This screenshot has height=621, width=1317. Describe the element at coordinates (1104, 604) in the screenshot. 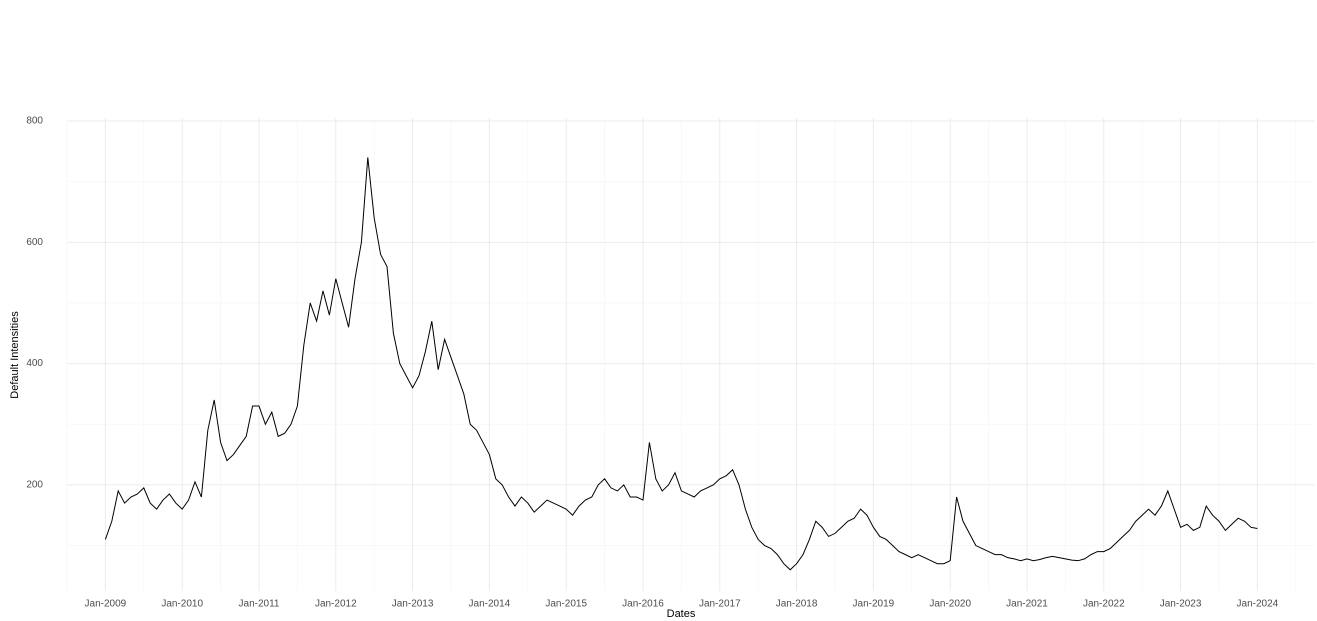

I see `x-tick-label: Jan-2022` at that location.